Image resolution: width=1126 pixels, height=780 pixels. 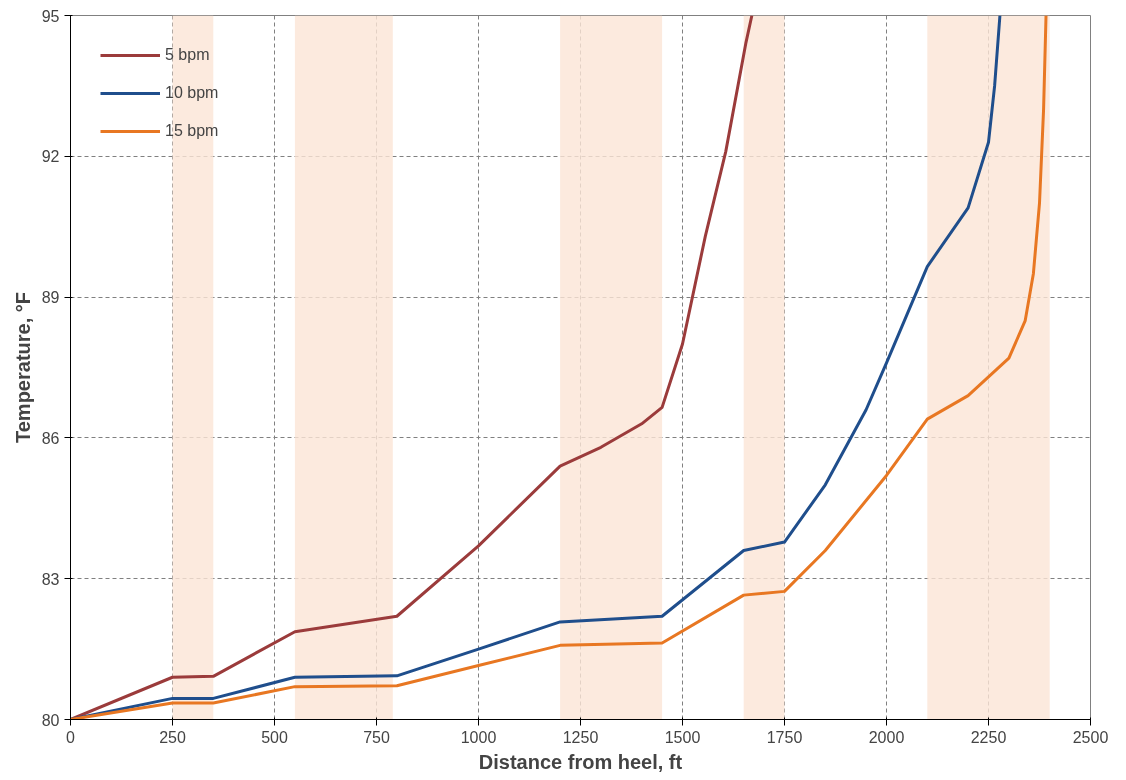 What do you see at coordinates (274, 737) in the screenshot?
I see `x-tick-label: 500` at bounding box center [274, 737].